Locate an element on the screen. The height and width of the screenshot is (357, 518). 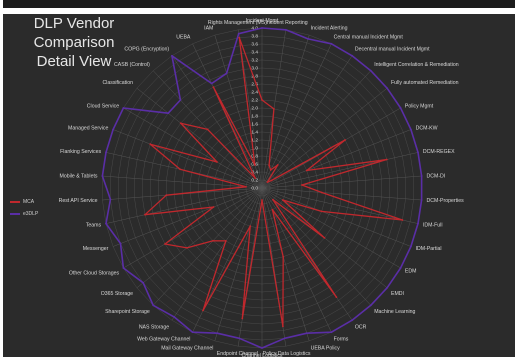
category-label: IDM-Full is located at coordinates (433, 226).